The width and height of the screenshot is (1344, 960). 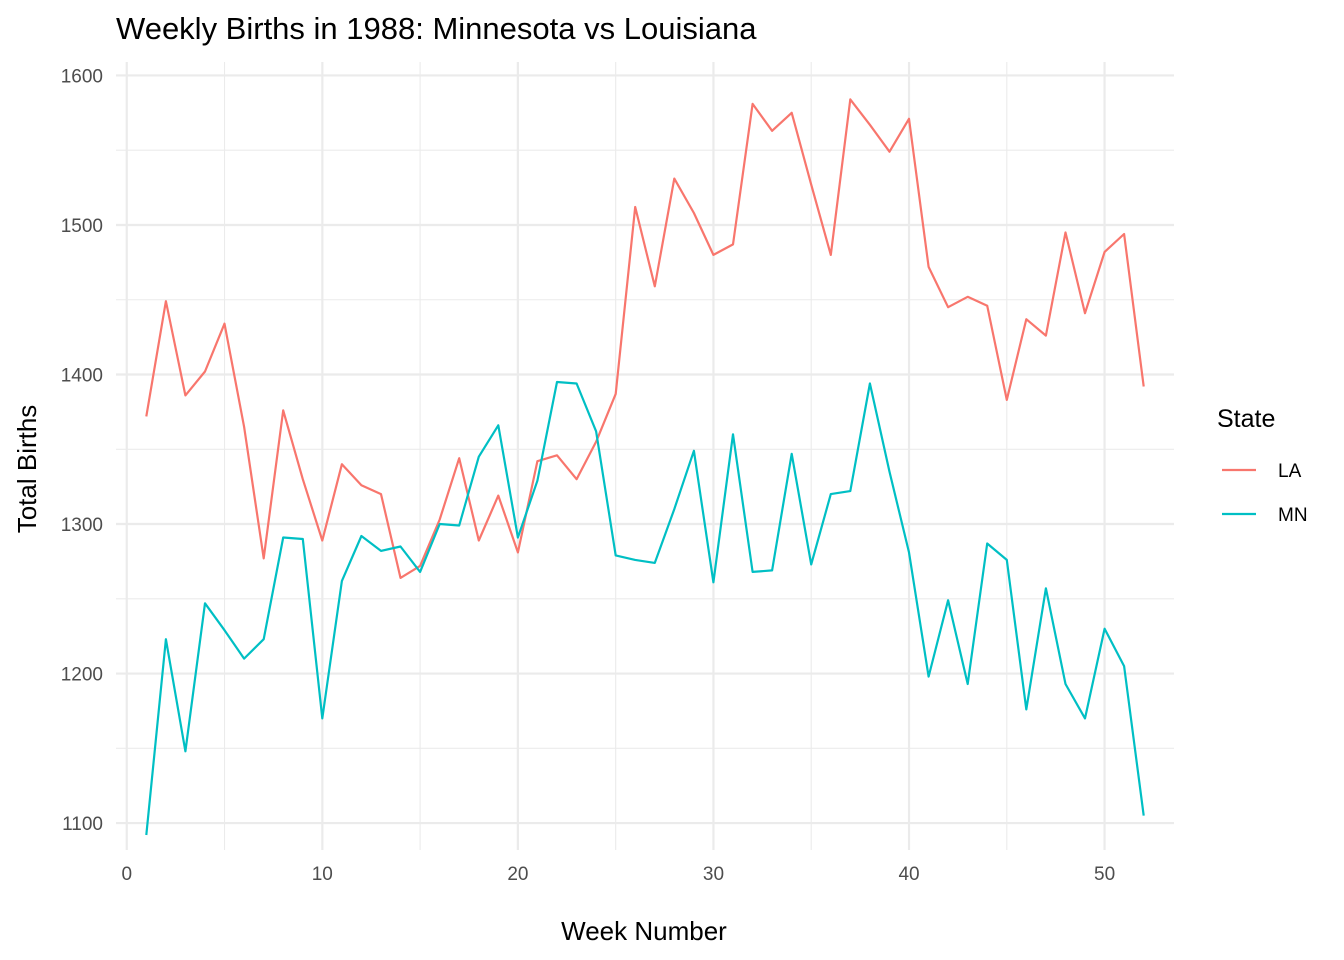 I want to click on legend-item-mn: MN, so click(x=1265, y=515).